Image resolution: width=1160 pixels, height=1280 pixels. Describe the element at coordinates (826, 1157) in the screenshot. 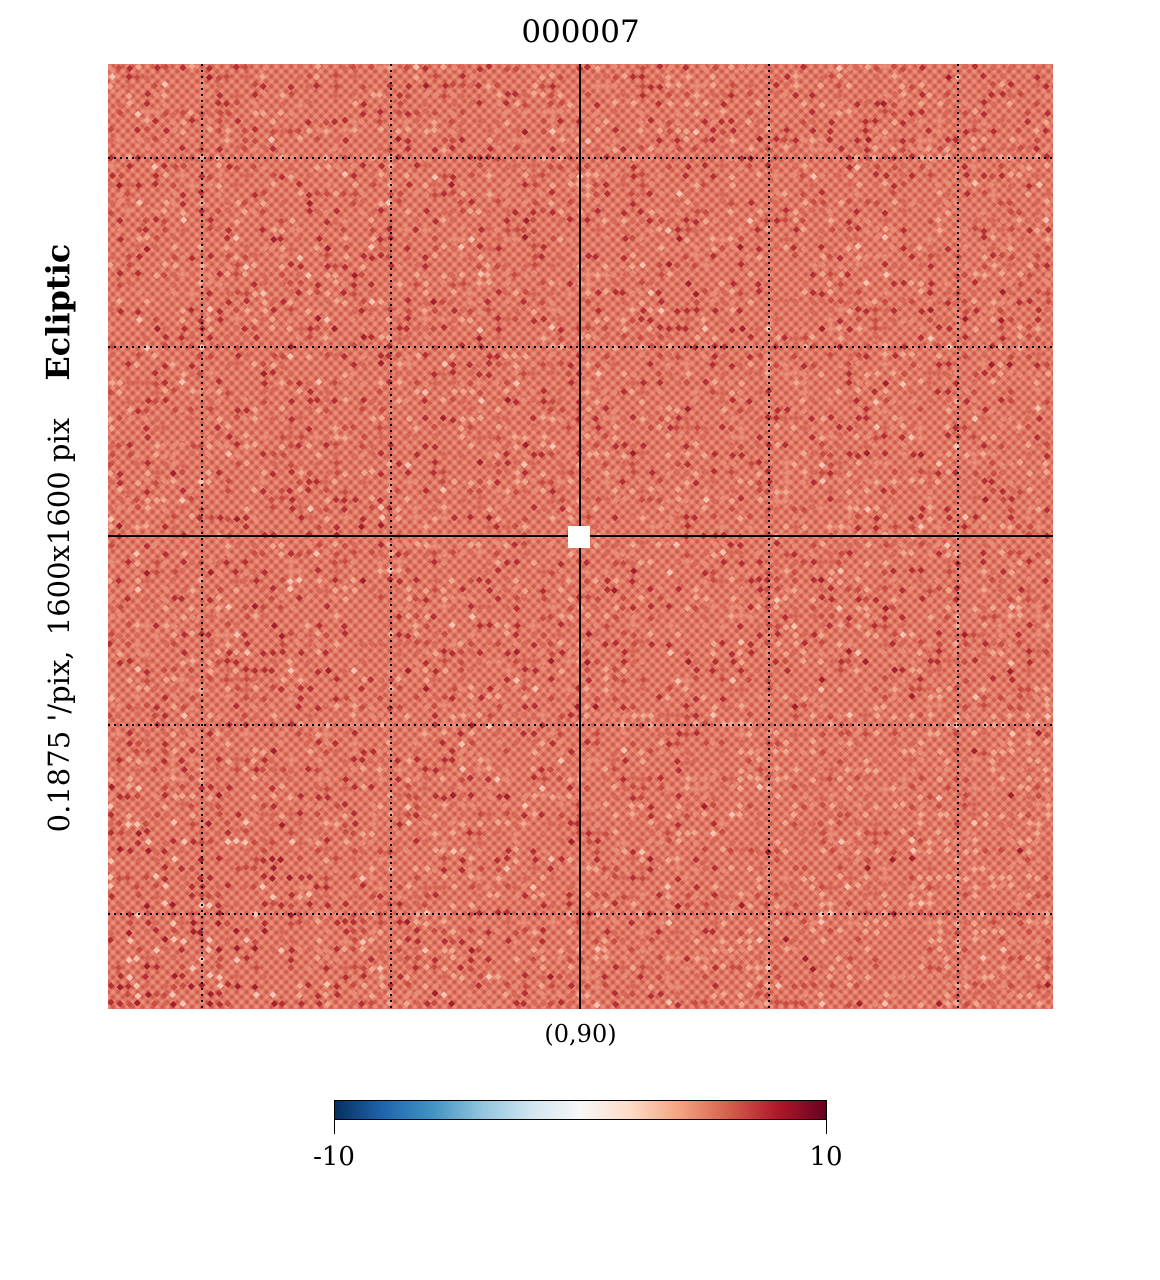

I see `colorbar-max-label: 10` at that location.